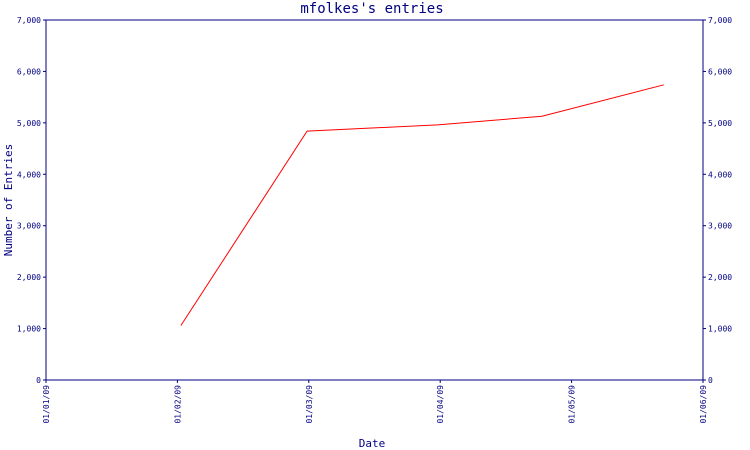 The height and width of the screenshot is (450, 750). What do you see at coordinates (720, 174) in the screenshot?
I see `y-tick-label-right: 4,000` at bounding box center [720, 174].